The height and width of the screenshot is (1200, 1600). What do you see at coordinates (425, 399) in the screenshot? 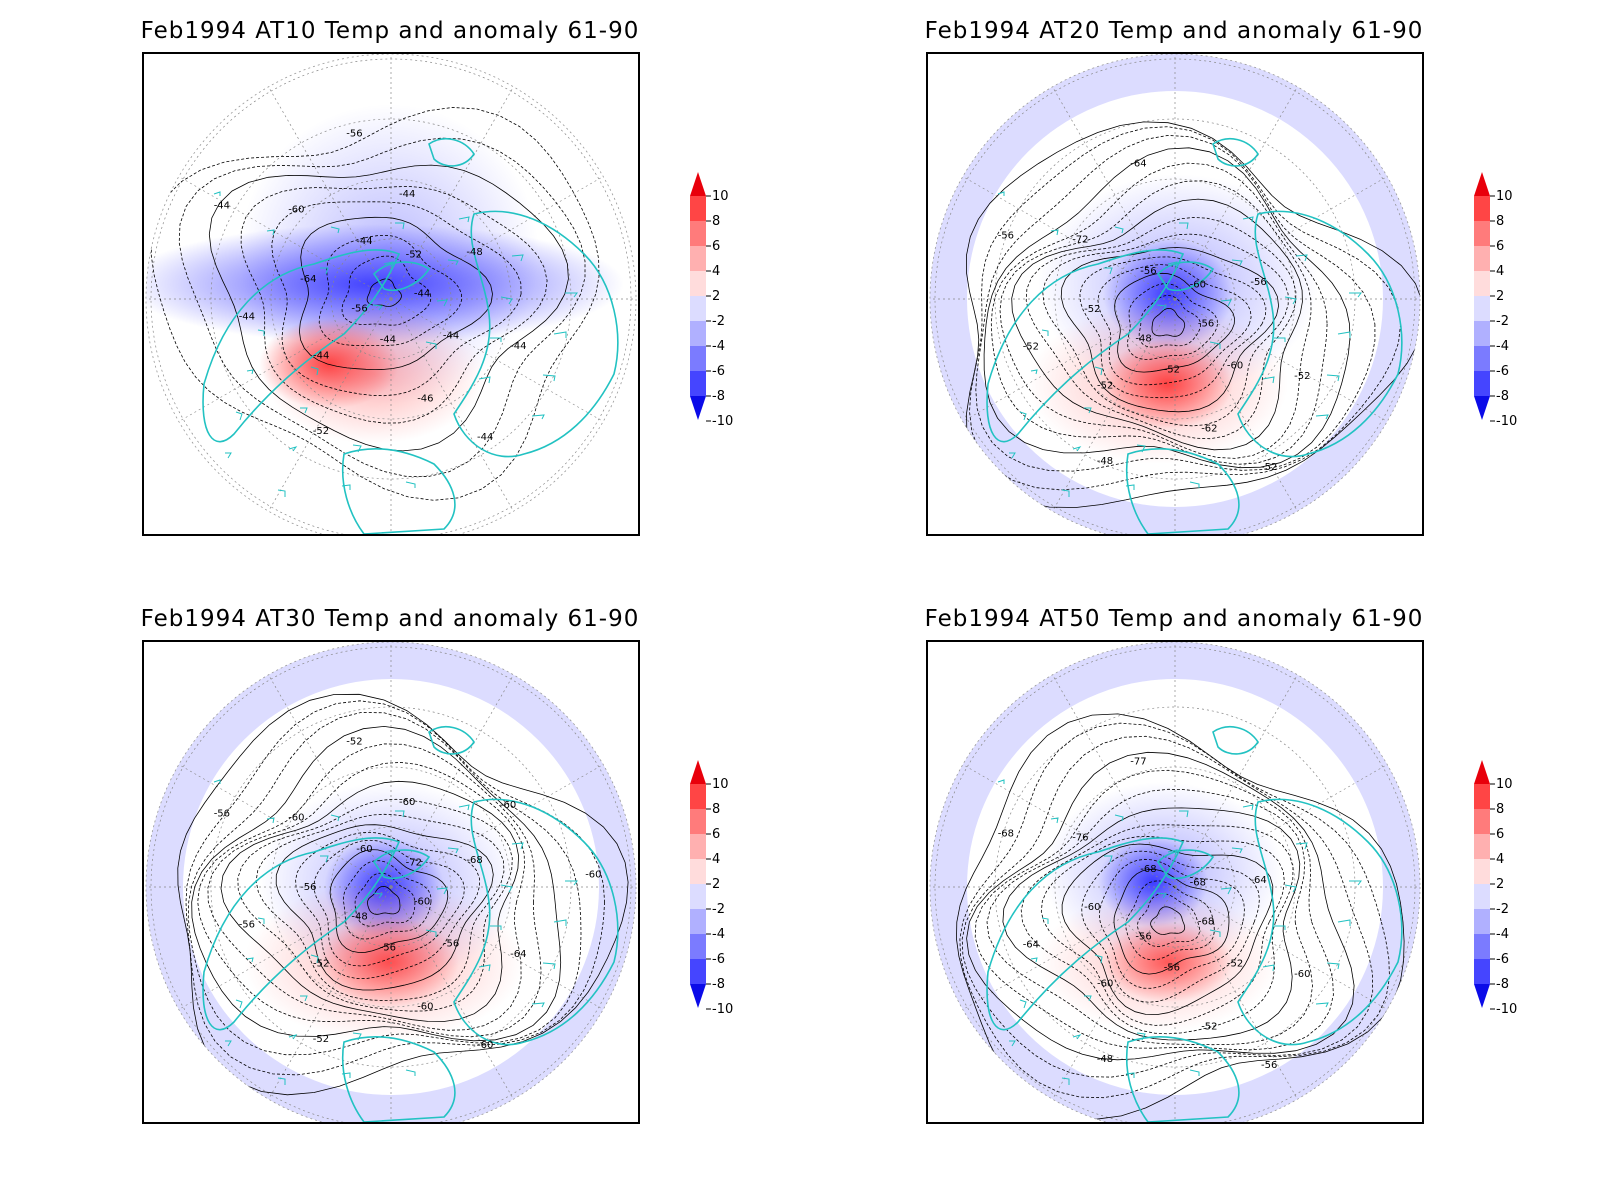
I see `contour-label: -46` at bounding box center [425, 399].